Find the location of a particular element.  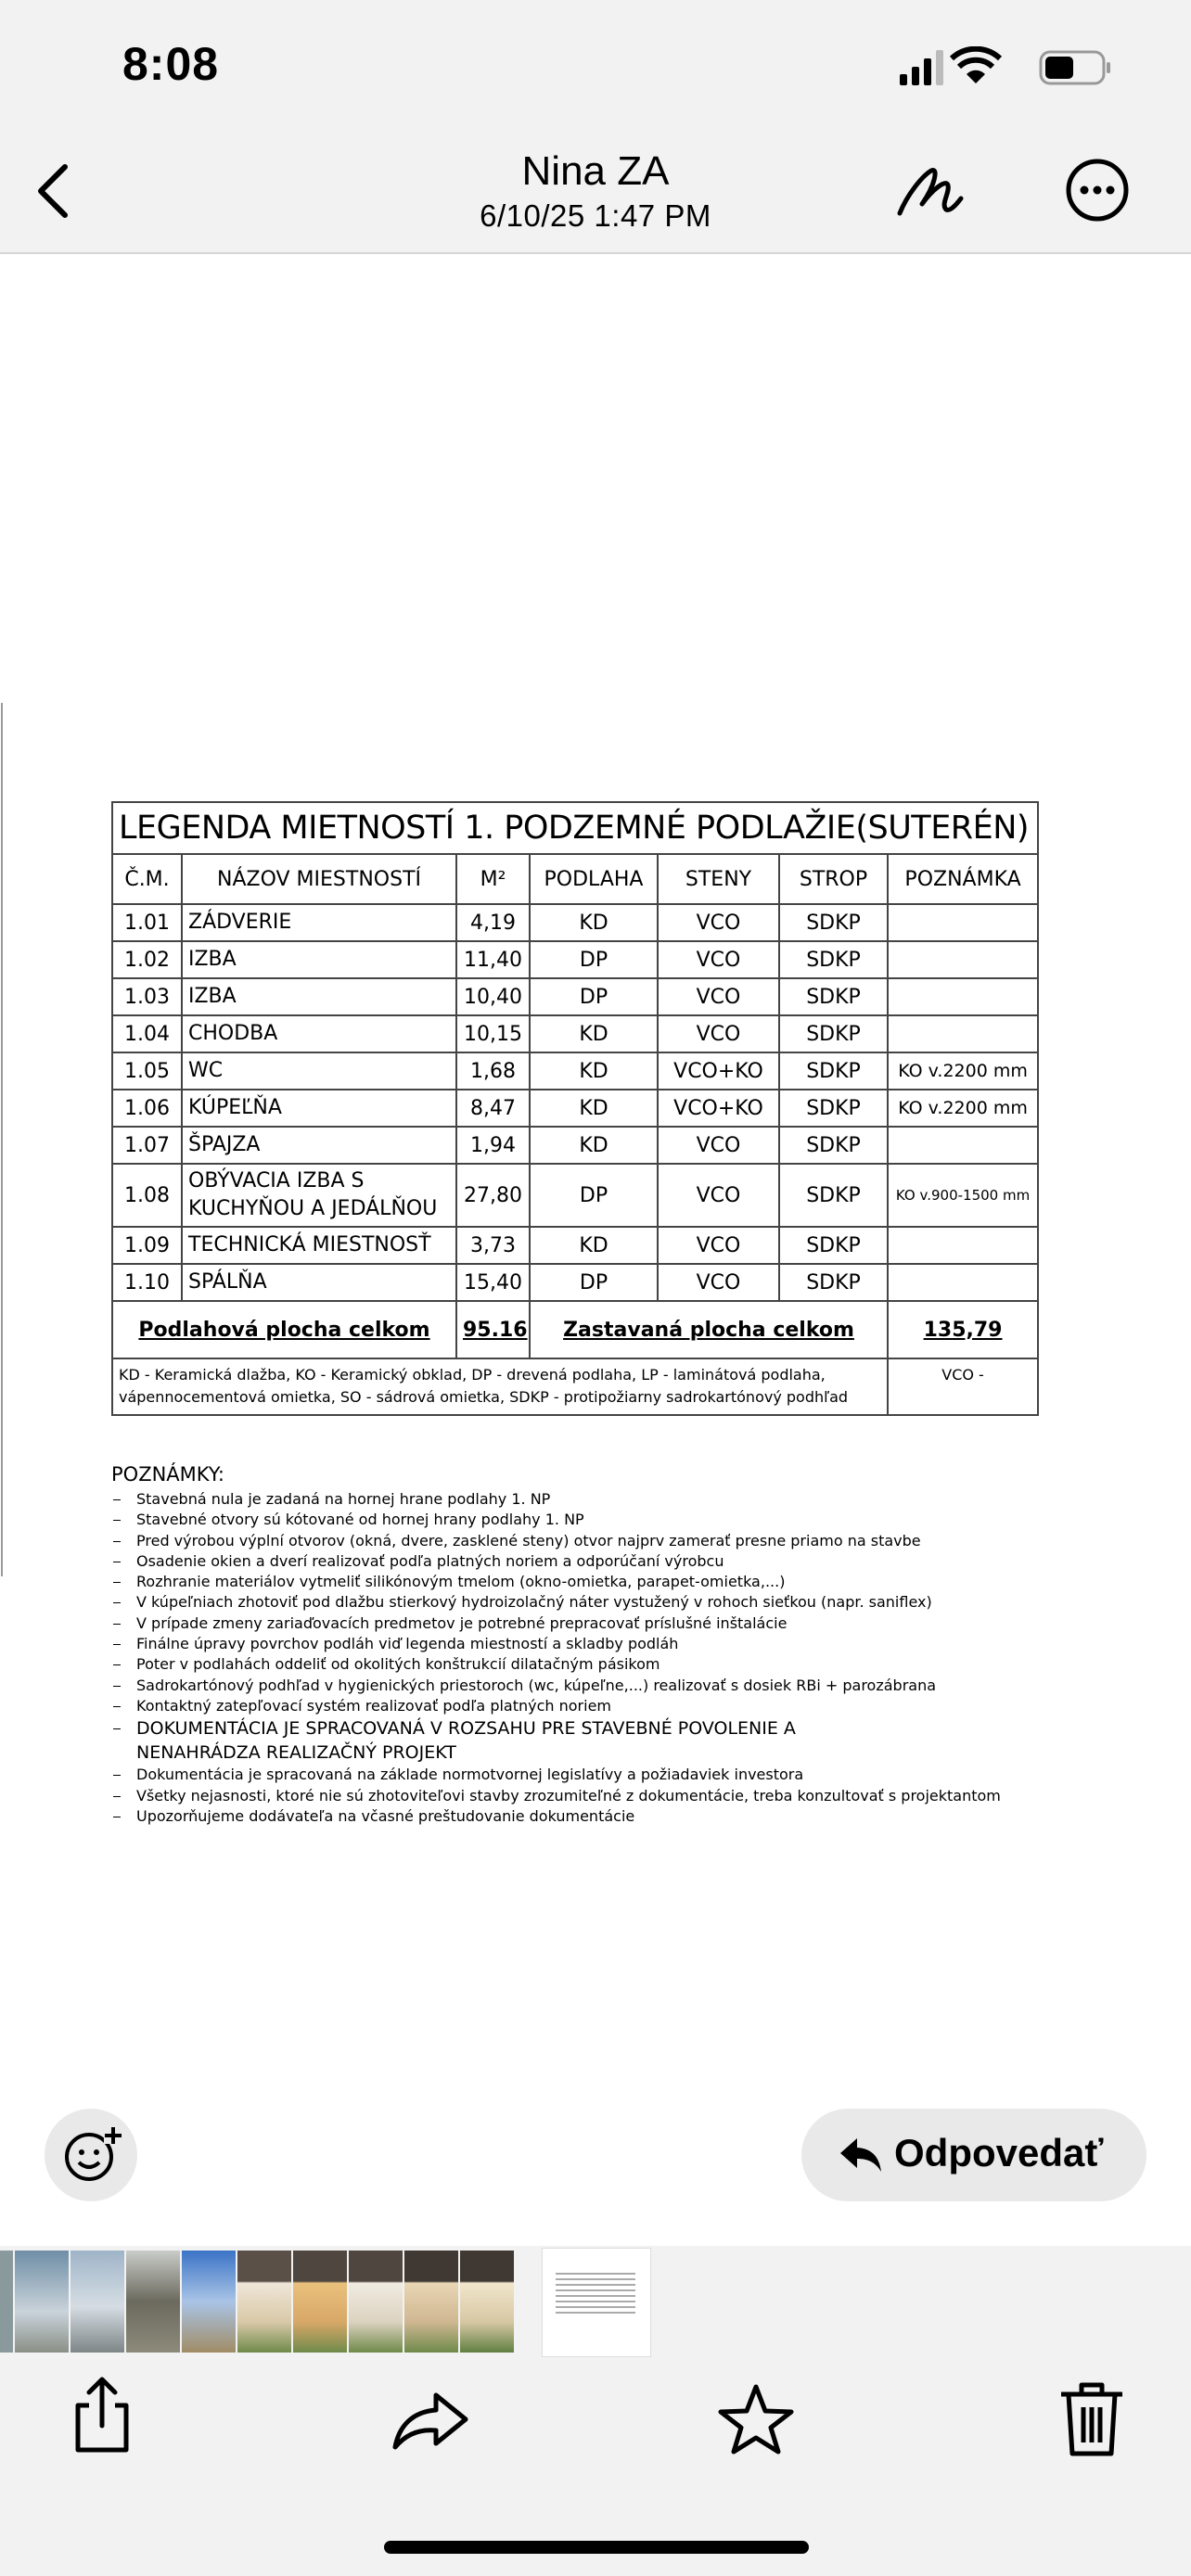

column-header: PODLAHA is located at coordinates (594, 879).